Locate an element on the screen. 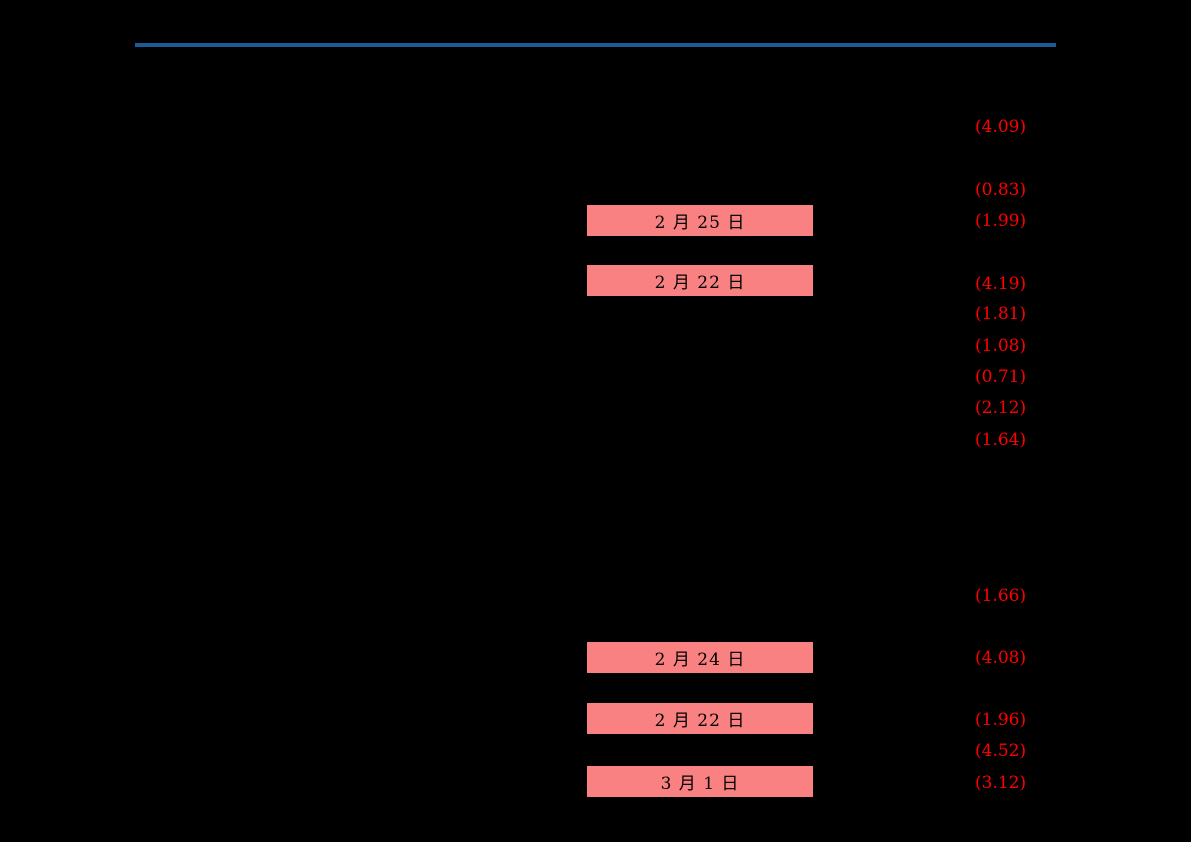 The height and width of the screenshot is (842, 1191). negative-value: (4.08) is located at coordinates (1001, 658).